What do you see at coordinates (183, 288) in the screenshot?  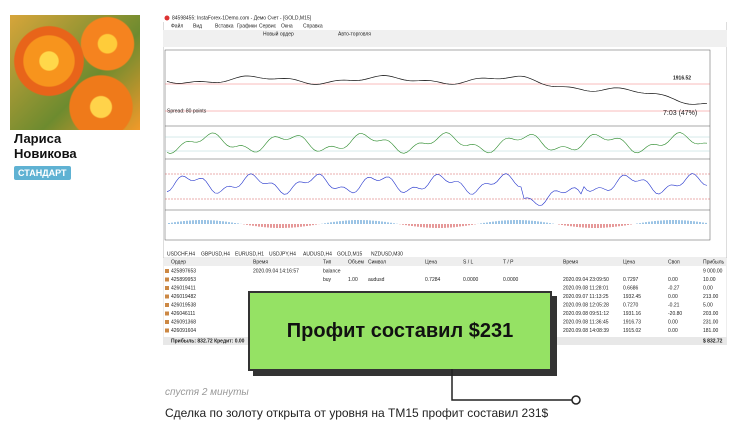 I see `table-cell: 426019411` at bounding box center [183, 288].